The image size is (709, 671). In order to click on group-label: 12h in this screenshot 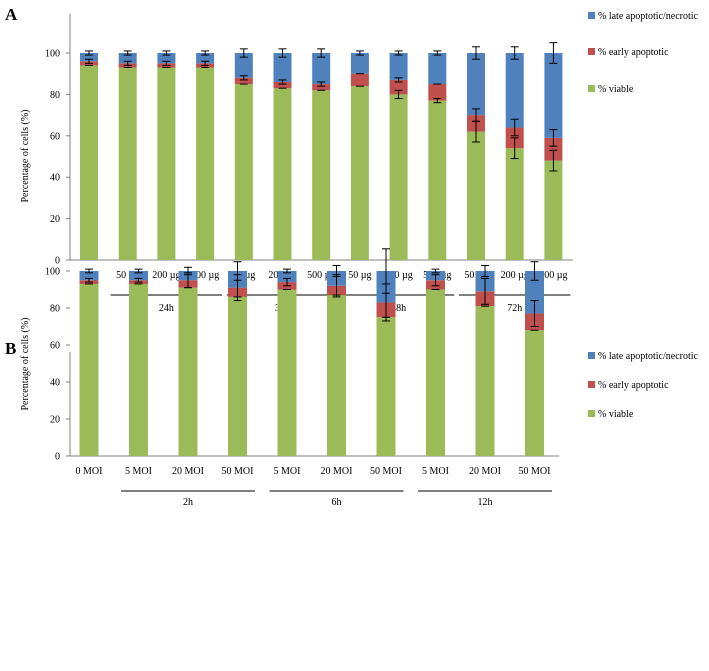, I will do `click(485, 502)`.